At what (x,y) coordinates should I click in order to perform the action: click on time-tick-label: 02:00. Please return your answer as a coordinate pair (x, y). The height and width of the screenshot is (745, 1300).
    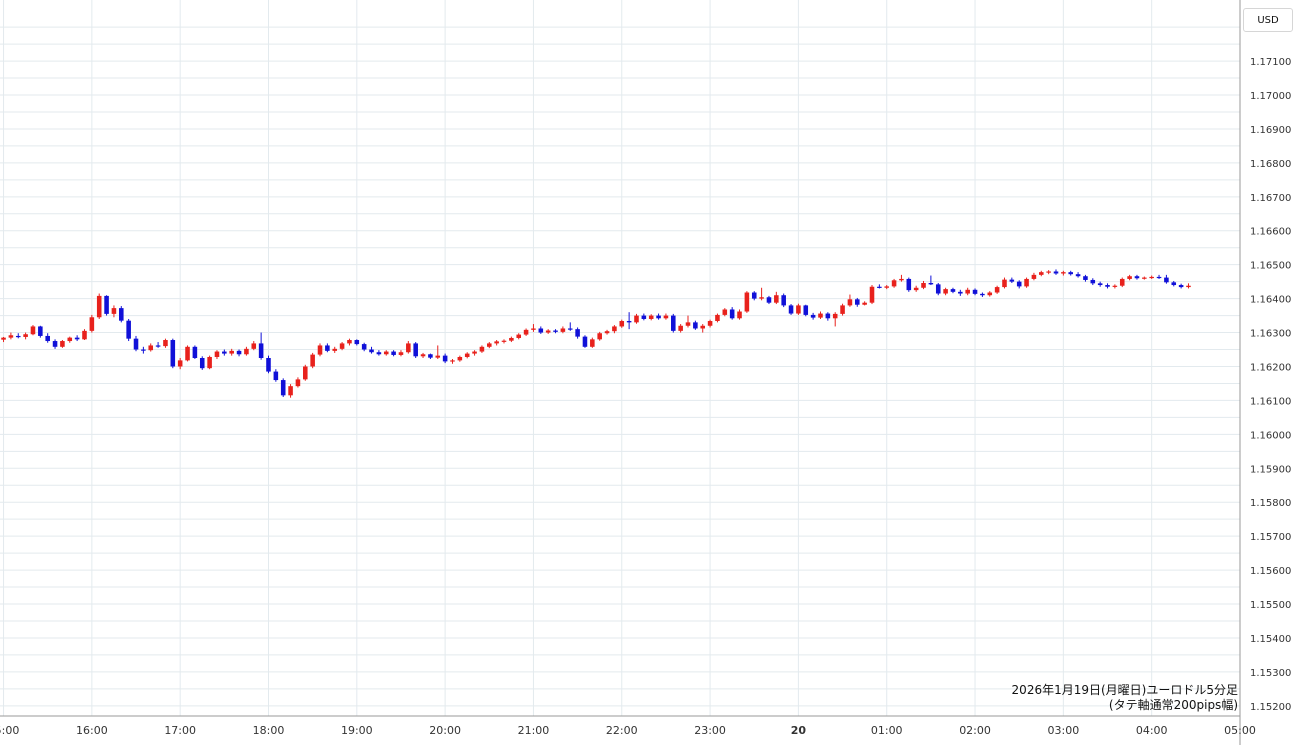
    Looking at the image, I should click on (975, 730).